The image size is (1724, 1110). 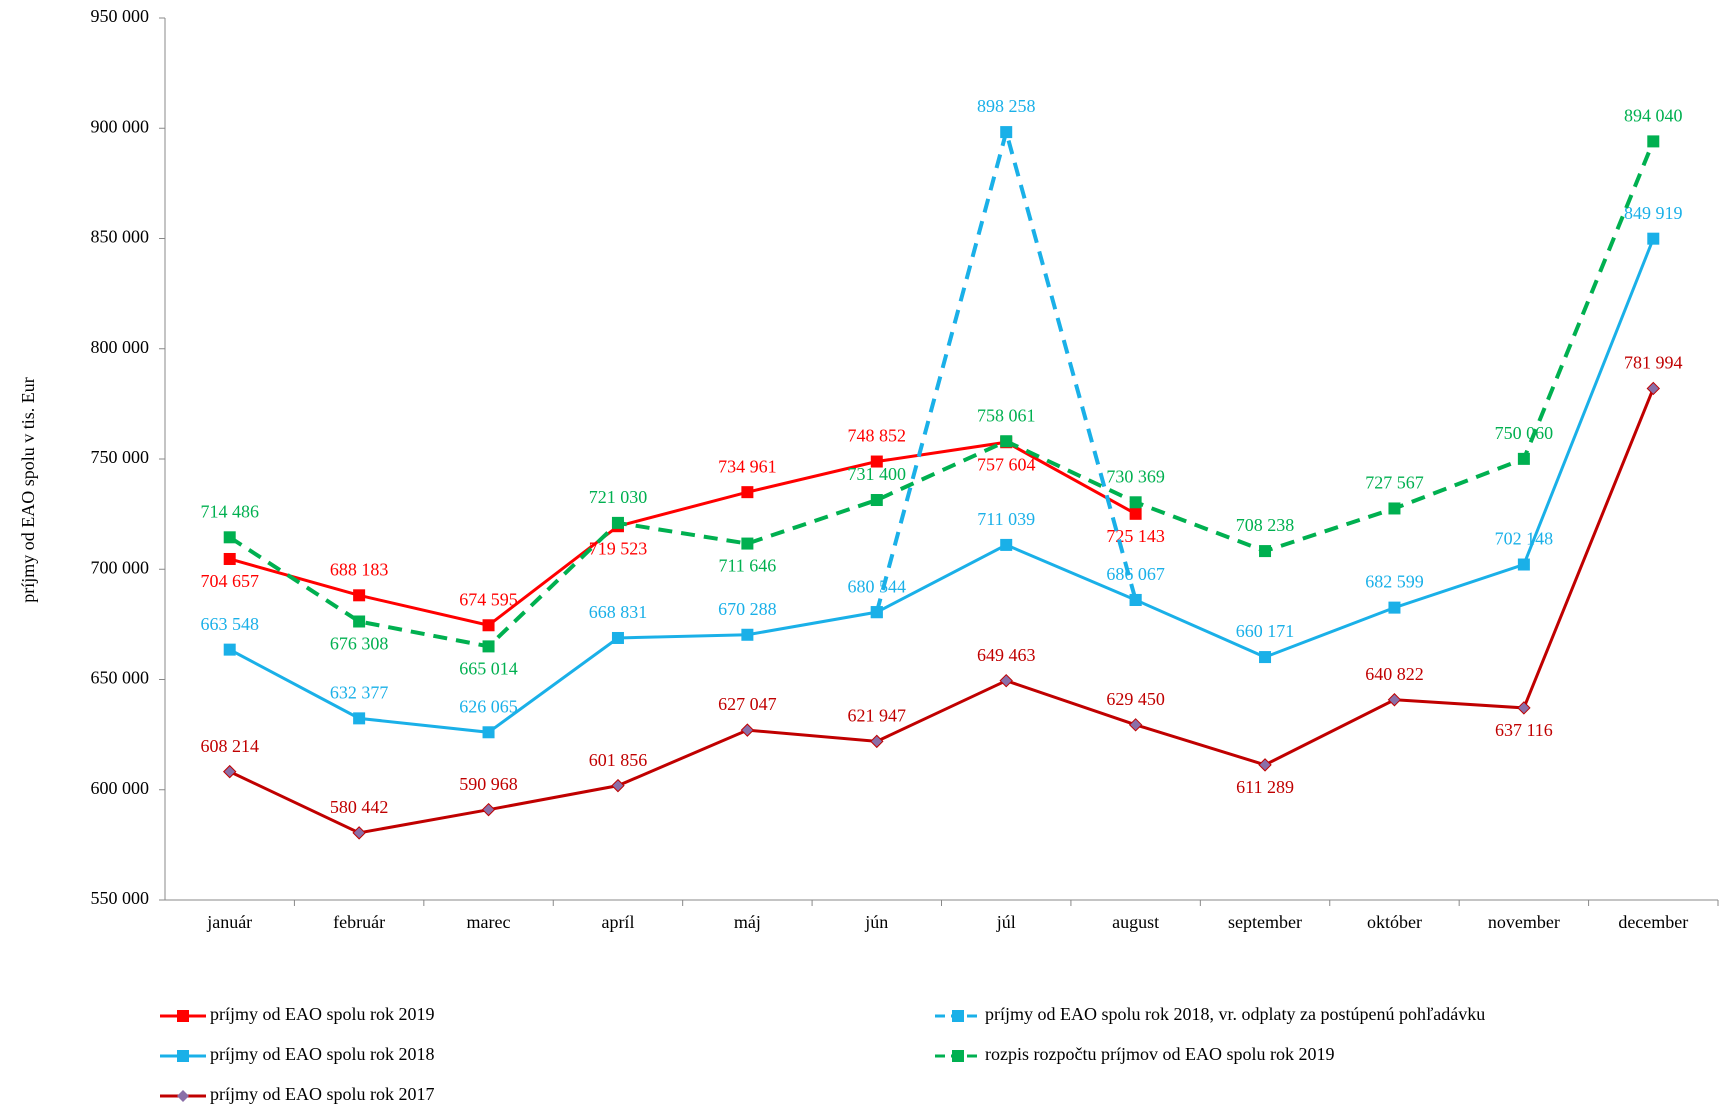 What do you see at coordinates (1394, 483) in the screenshot?
I see `value-label: 727 567` at bounding box center [1394, 483].